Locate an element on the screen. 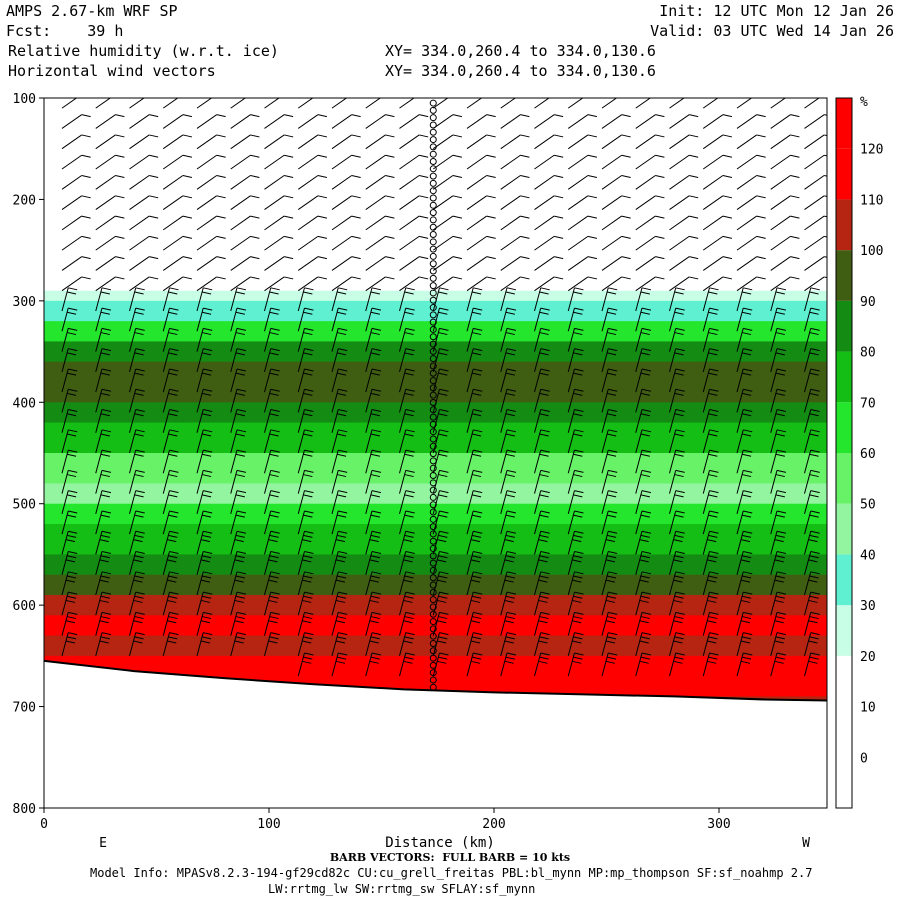  colorbar-label: 50 is located at coordinates (868, 505).